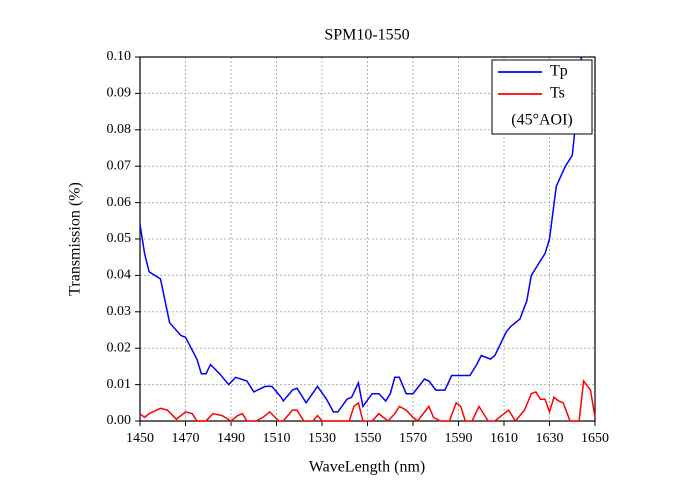  Describe the element at coordinates (595, 438) in the screenshot. I see `x-tick-label: 1650` at that location.